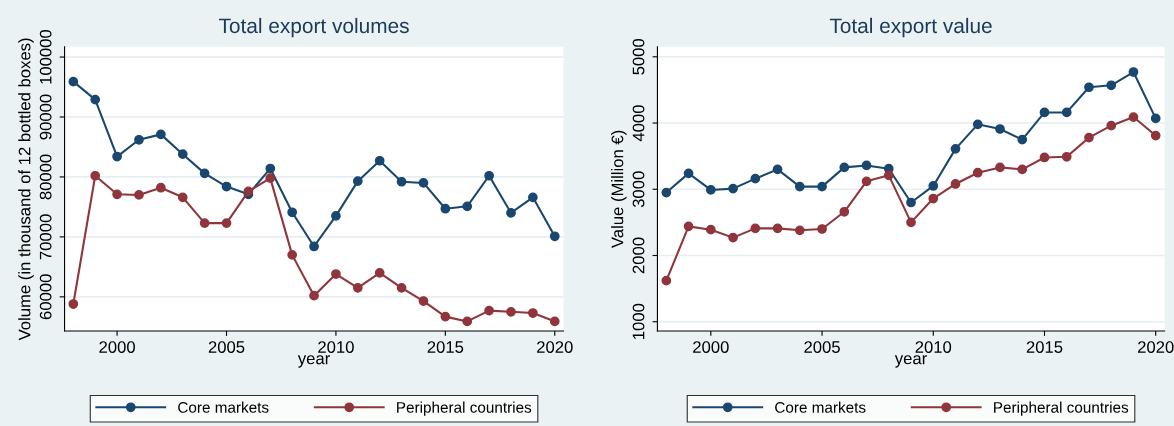 This screenshot has height=426, width=1174. Describe the element at coordinates (313, 27) in the screenshot. I see `chart-title: Total export volumes` at that location.